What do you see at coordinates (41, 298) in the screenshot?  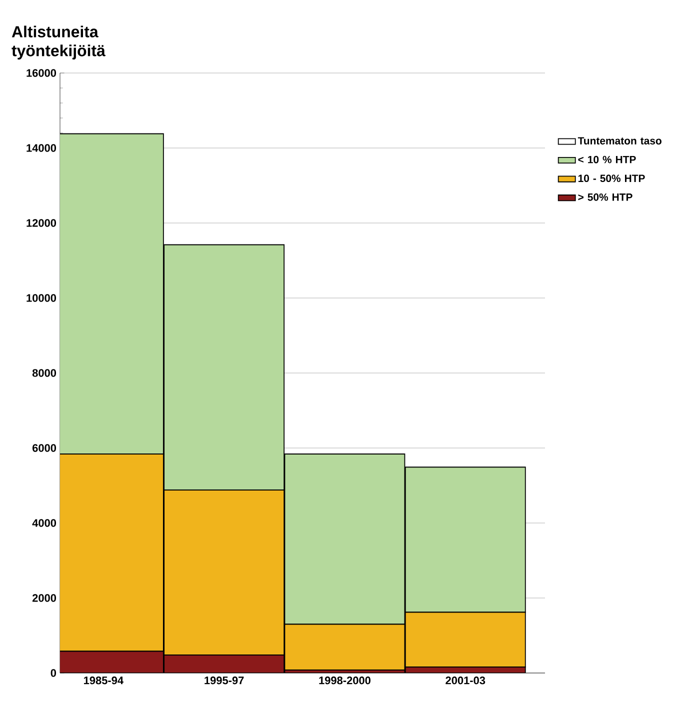 I see `y-tick-label: 10000` at bounding box center [41, 298].